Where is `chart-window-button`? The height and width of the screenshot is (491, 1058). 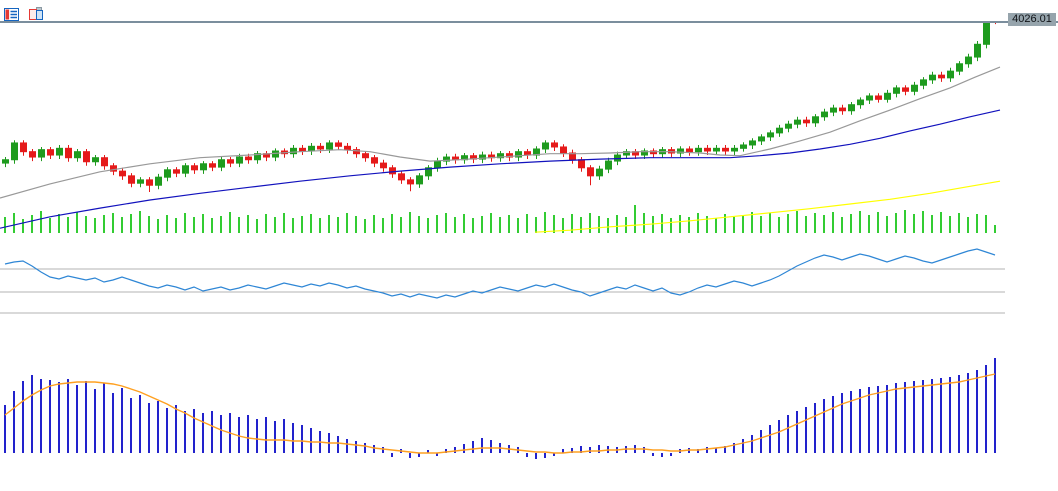
chart-window-button is located at coordinates (37, 15).